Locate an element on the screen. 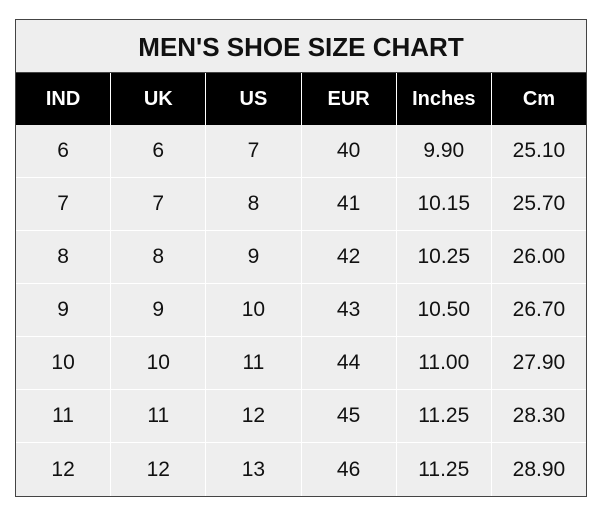 This screenshot has width=605, height=521. column-header-ind: IND is located at coordinates (63, 98).